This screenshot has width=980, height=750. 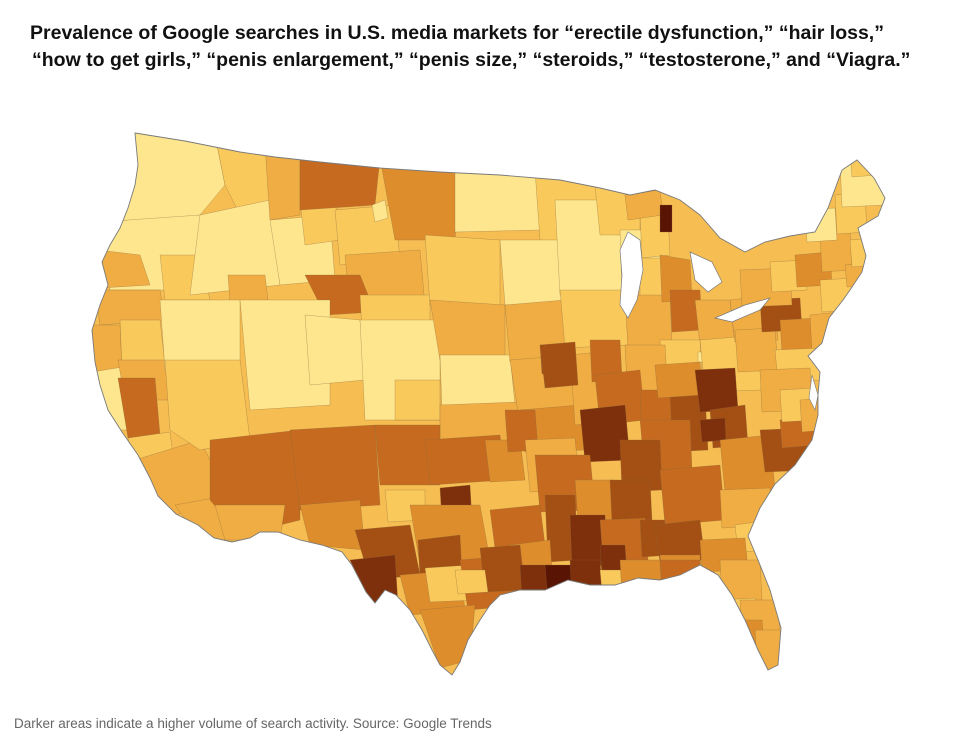 I want to click on market-lexington, so click(x=678, y=380).